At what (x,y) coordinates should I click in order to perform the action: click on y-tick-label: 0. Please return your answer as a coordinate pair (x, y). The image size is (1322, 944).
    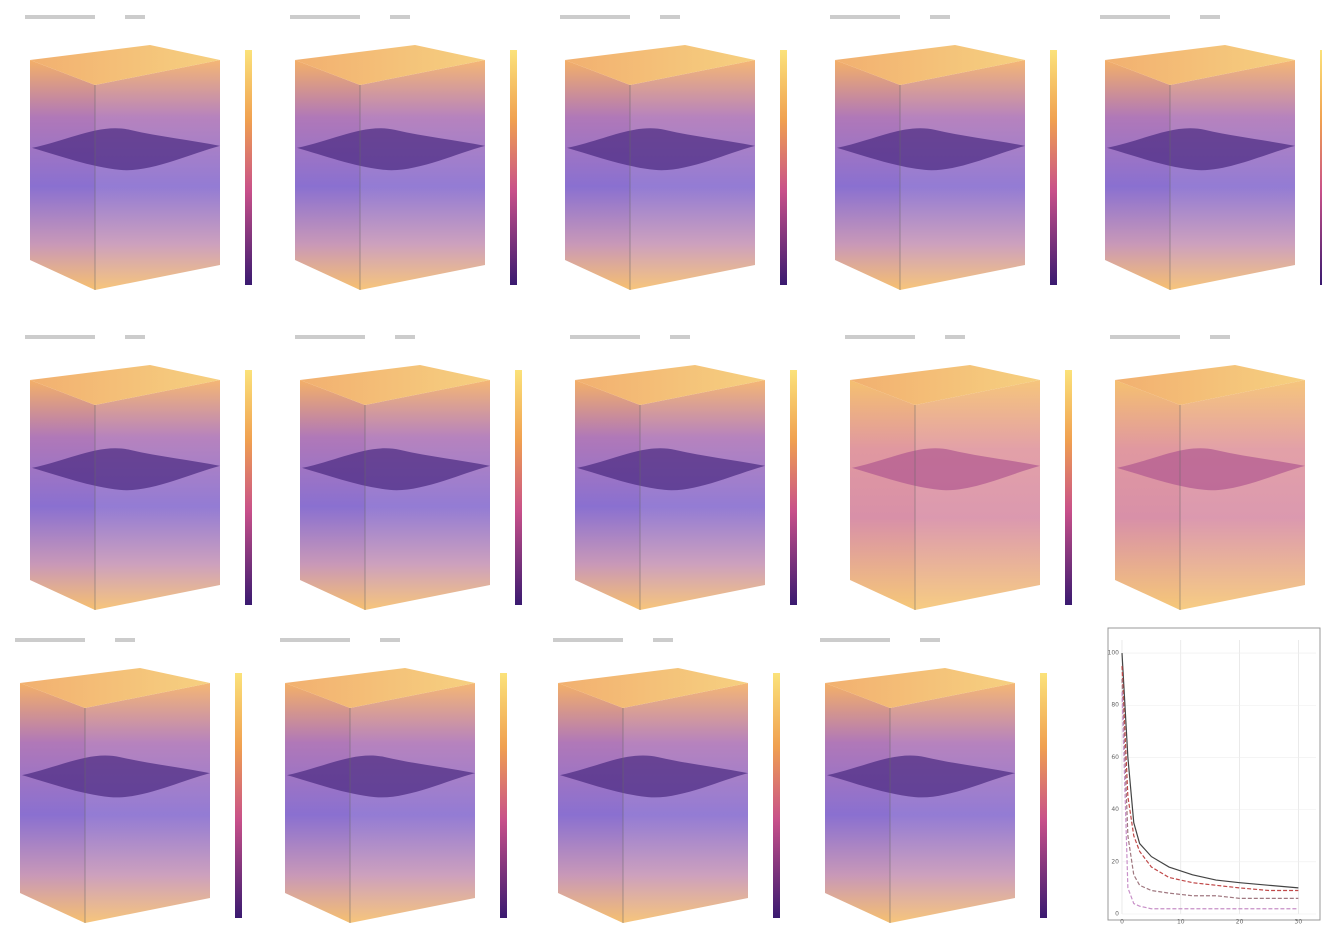
    Looking at the image, I should click on (1117, 914).